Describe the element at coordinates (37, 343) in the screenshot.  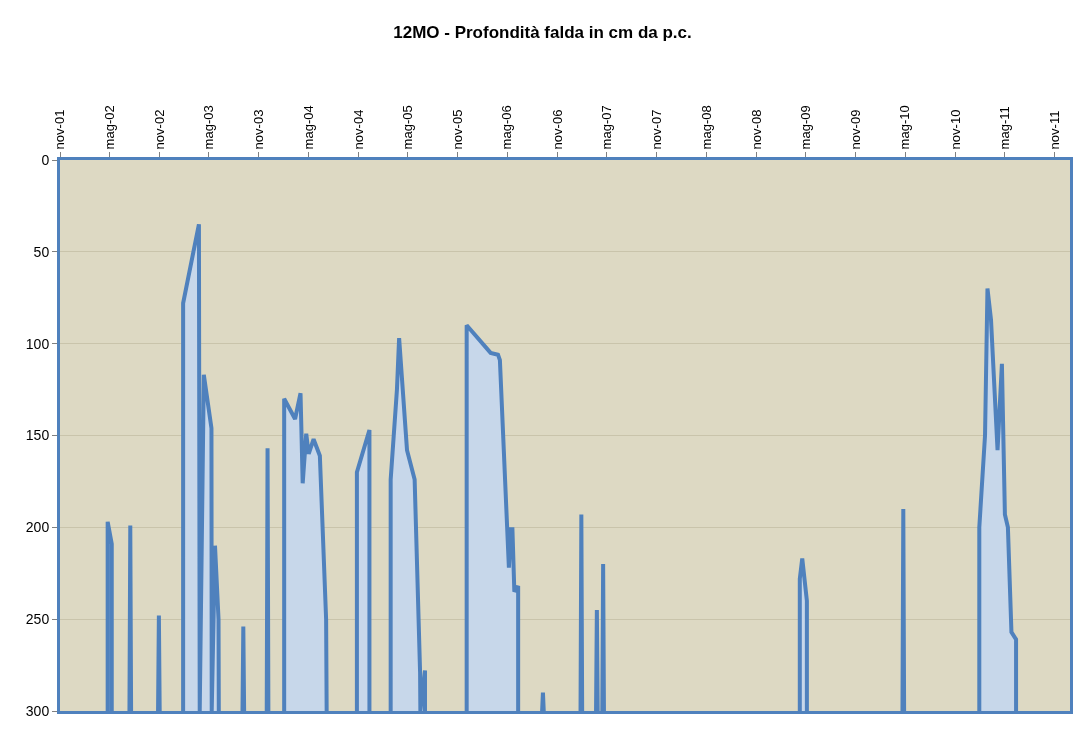
I see `y-tick-label: 100` at that location.